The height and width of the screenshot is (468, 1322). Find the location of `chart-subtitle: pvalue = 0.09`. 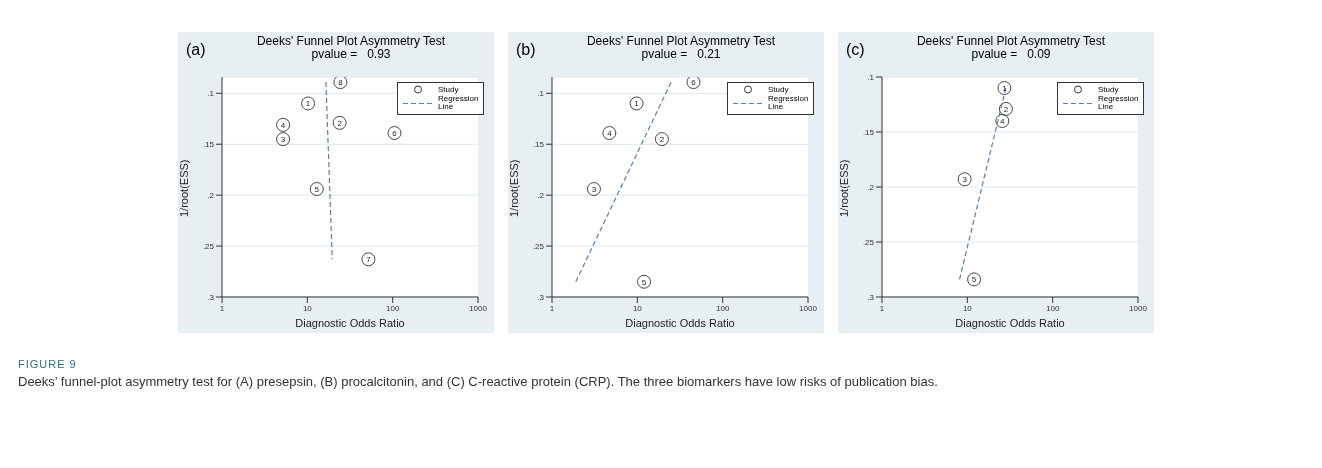

chart-subtitle: pvalue = 0.09 is located at coordinates (1011, 54).